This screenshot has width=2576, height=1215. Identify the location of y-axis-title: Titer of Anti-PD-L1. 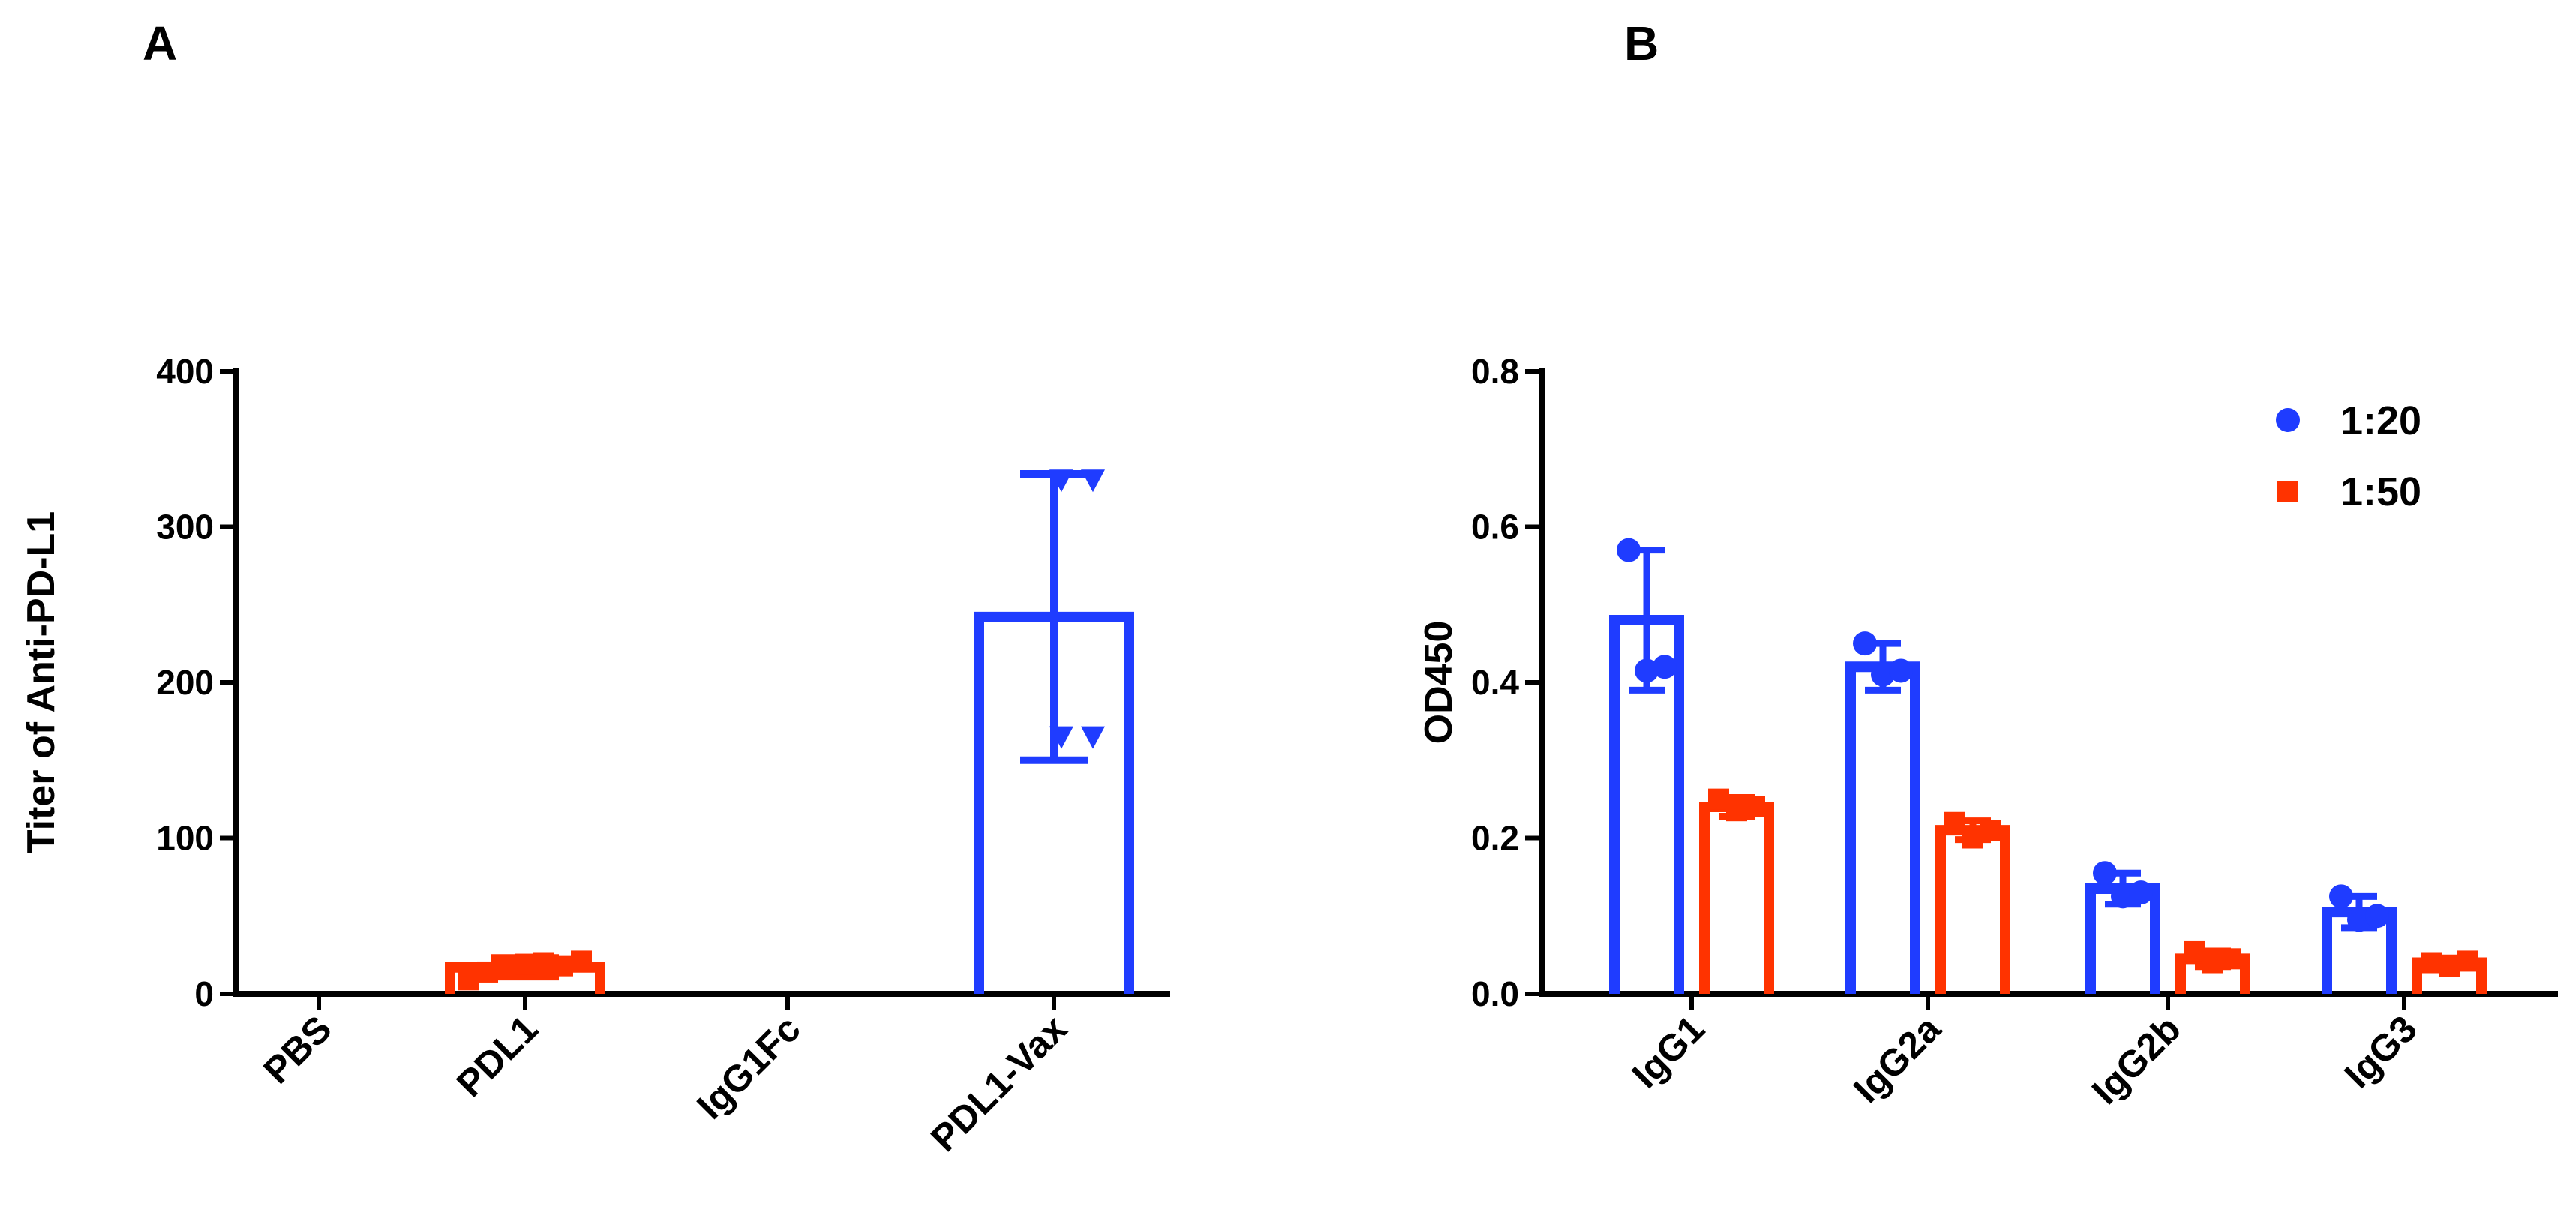
(41, 683).